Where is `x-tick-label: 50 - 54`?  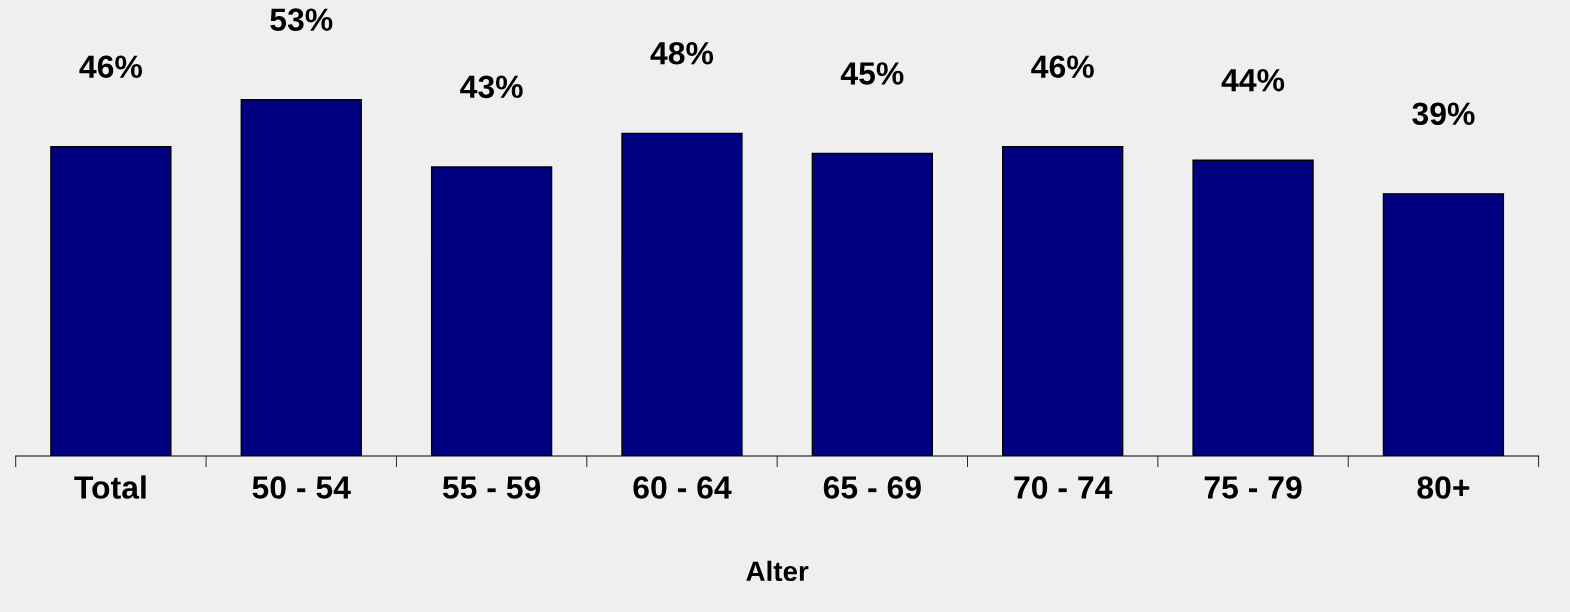
x-tick-label: 50 - 54 is located at coordinates (301, 487).